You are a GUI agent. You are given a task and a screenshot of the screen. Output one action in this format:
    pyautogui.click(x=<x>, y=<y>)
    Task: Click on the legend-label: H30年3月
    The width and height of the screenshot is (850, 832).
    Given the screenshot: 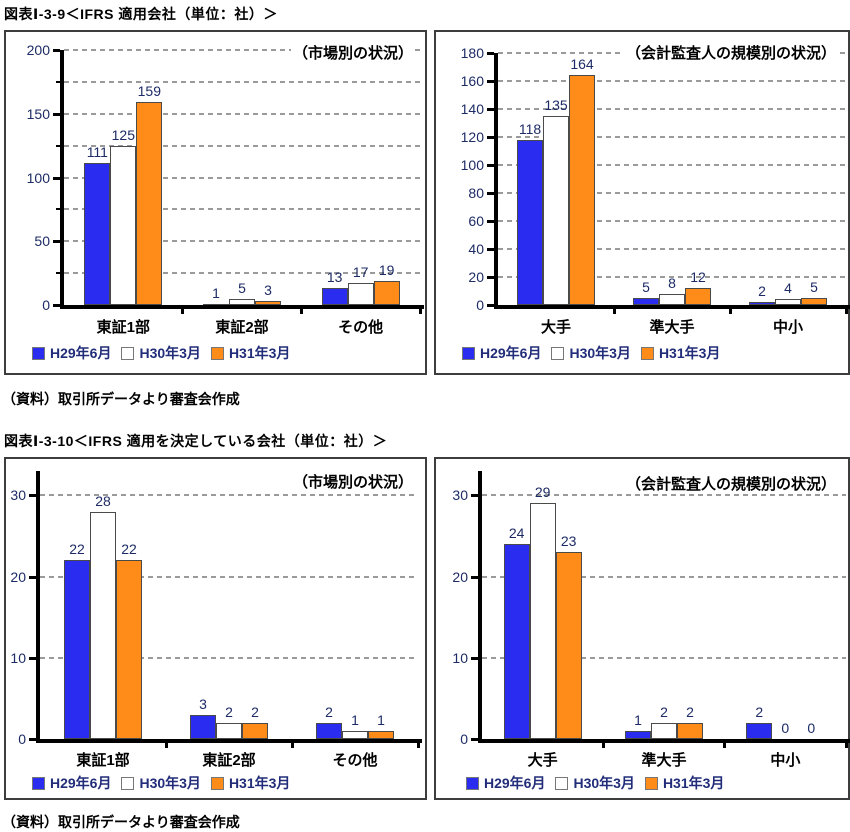 What is the action you would take?
    pyautogui.click(x=600, y=353)
    